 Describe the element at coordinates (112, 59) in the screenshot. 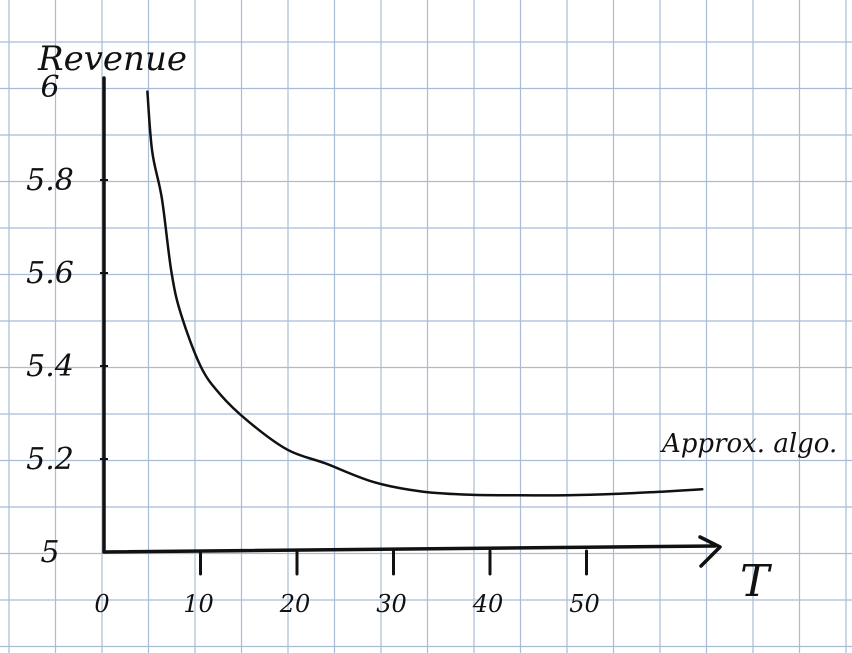

I see `y-axis-label: Revenue` at that location.